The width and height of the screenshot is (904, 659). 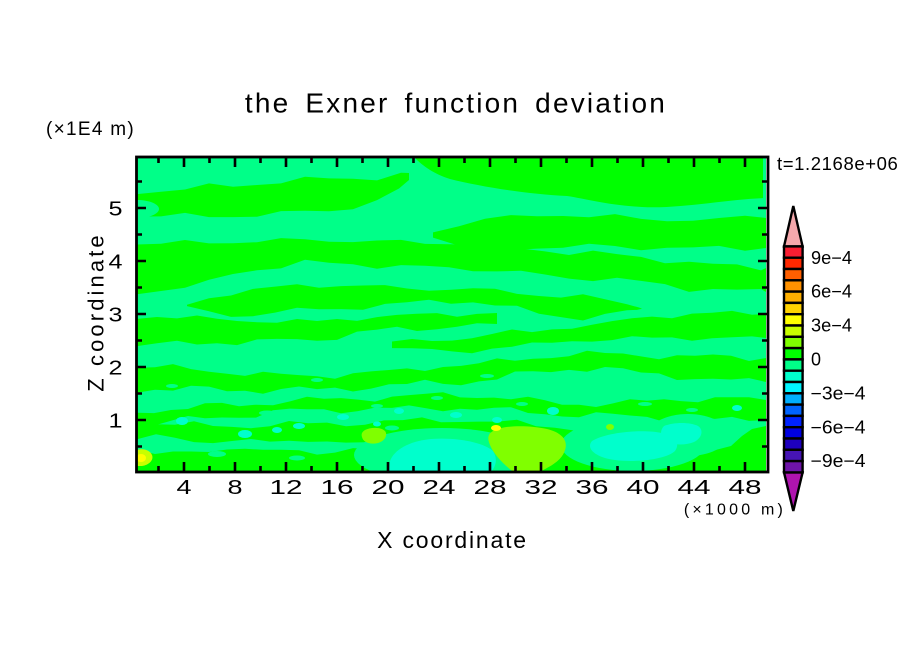 What do you see at coordinates (286, 488) in the screenshot?
I see `svg-text: 12` at bounding box center [286, 488].